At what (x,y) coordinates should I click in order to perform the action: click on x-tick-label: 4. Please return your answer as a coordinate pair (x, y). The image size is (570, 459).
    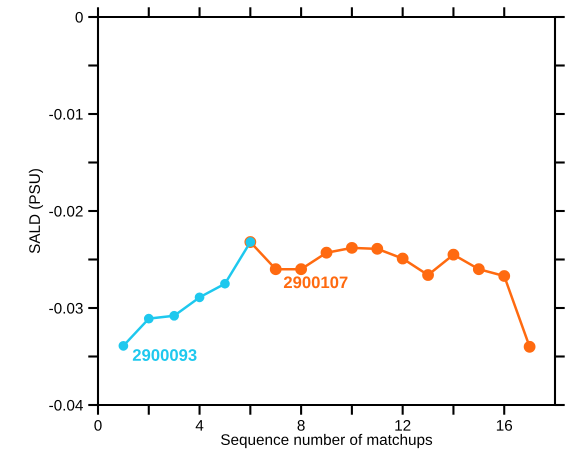
    Looking at the image, I should click on (200, 425).